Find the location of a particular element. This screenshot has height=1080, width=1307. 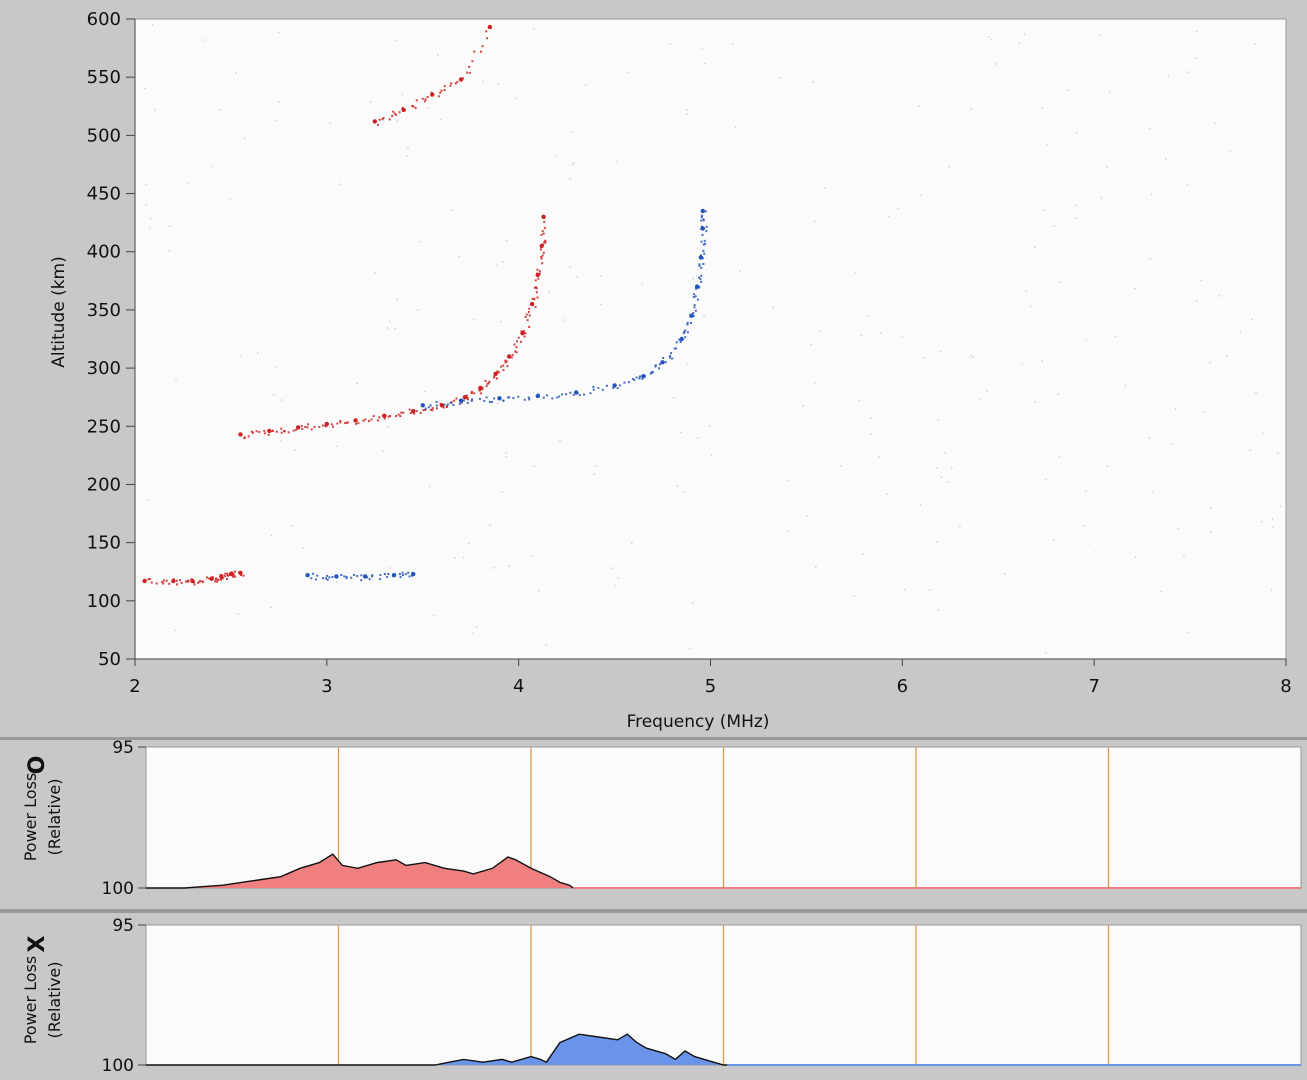

power-loss-o-y-tick-label: 100 is located at coordinates (118, 889).